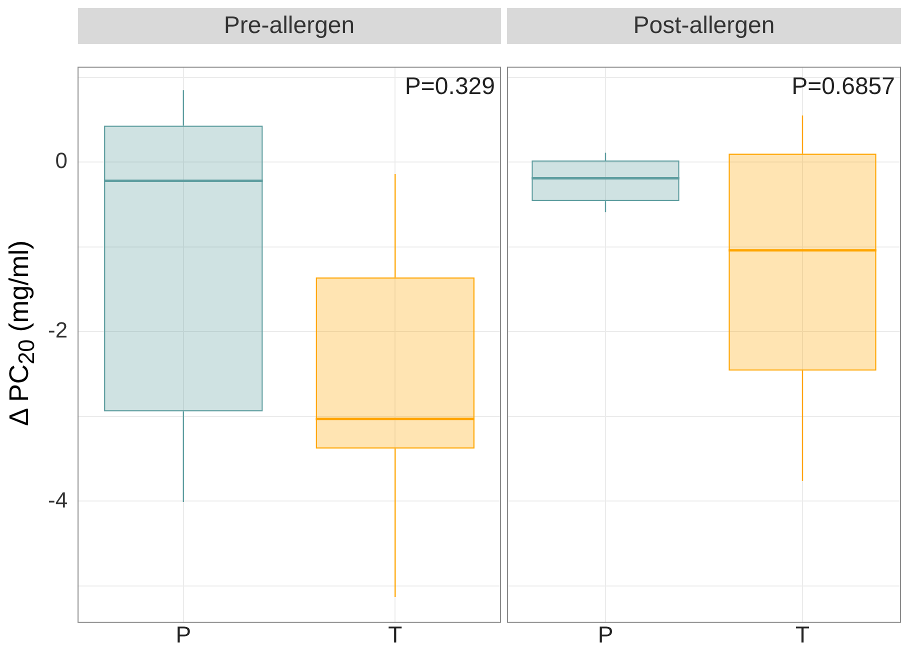 This screenshot has width=903, height=650. I want to click on annotation: P=0.6857, so click(843, 86).